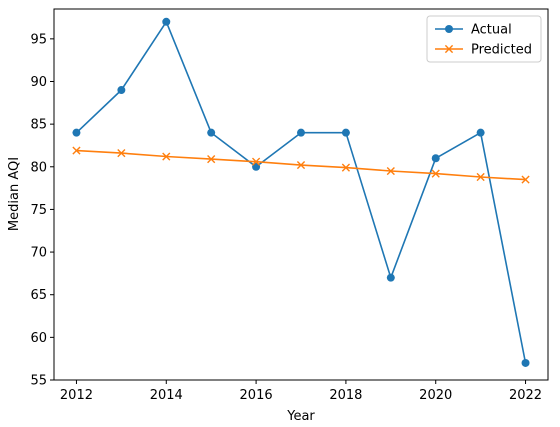 The width and height of the screenshot is (560, 427). What do you see at coordinates (525, 395) in the screenshot?
I see `x-tick-label: 2022` at bounding box center [525, 395].